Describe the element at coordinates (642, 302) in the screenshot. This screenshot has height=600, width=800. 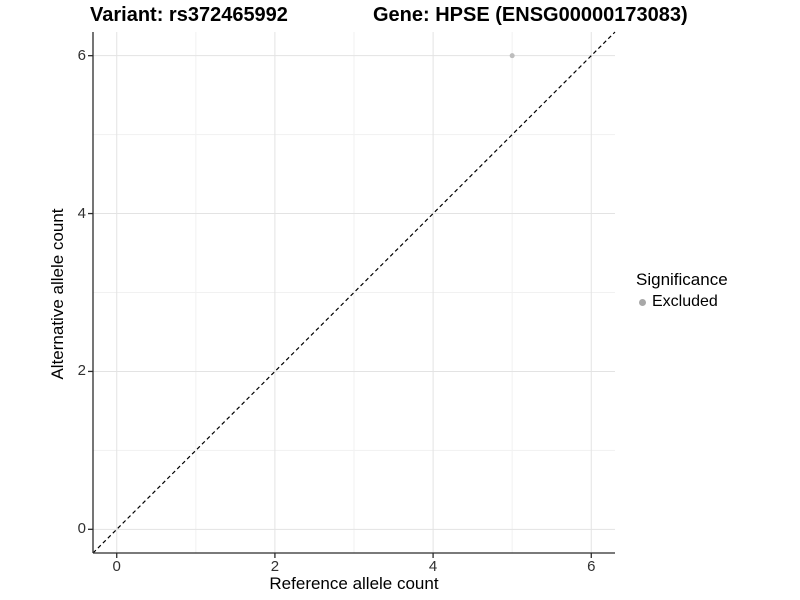
I see `legend-point-icon` at that location.